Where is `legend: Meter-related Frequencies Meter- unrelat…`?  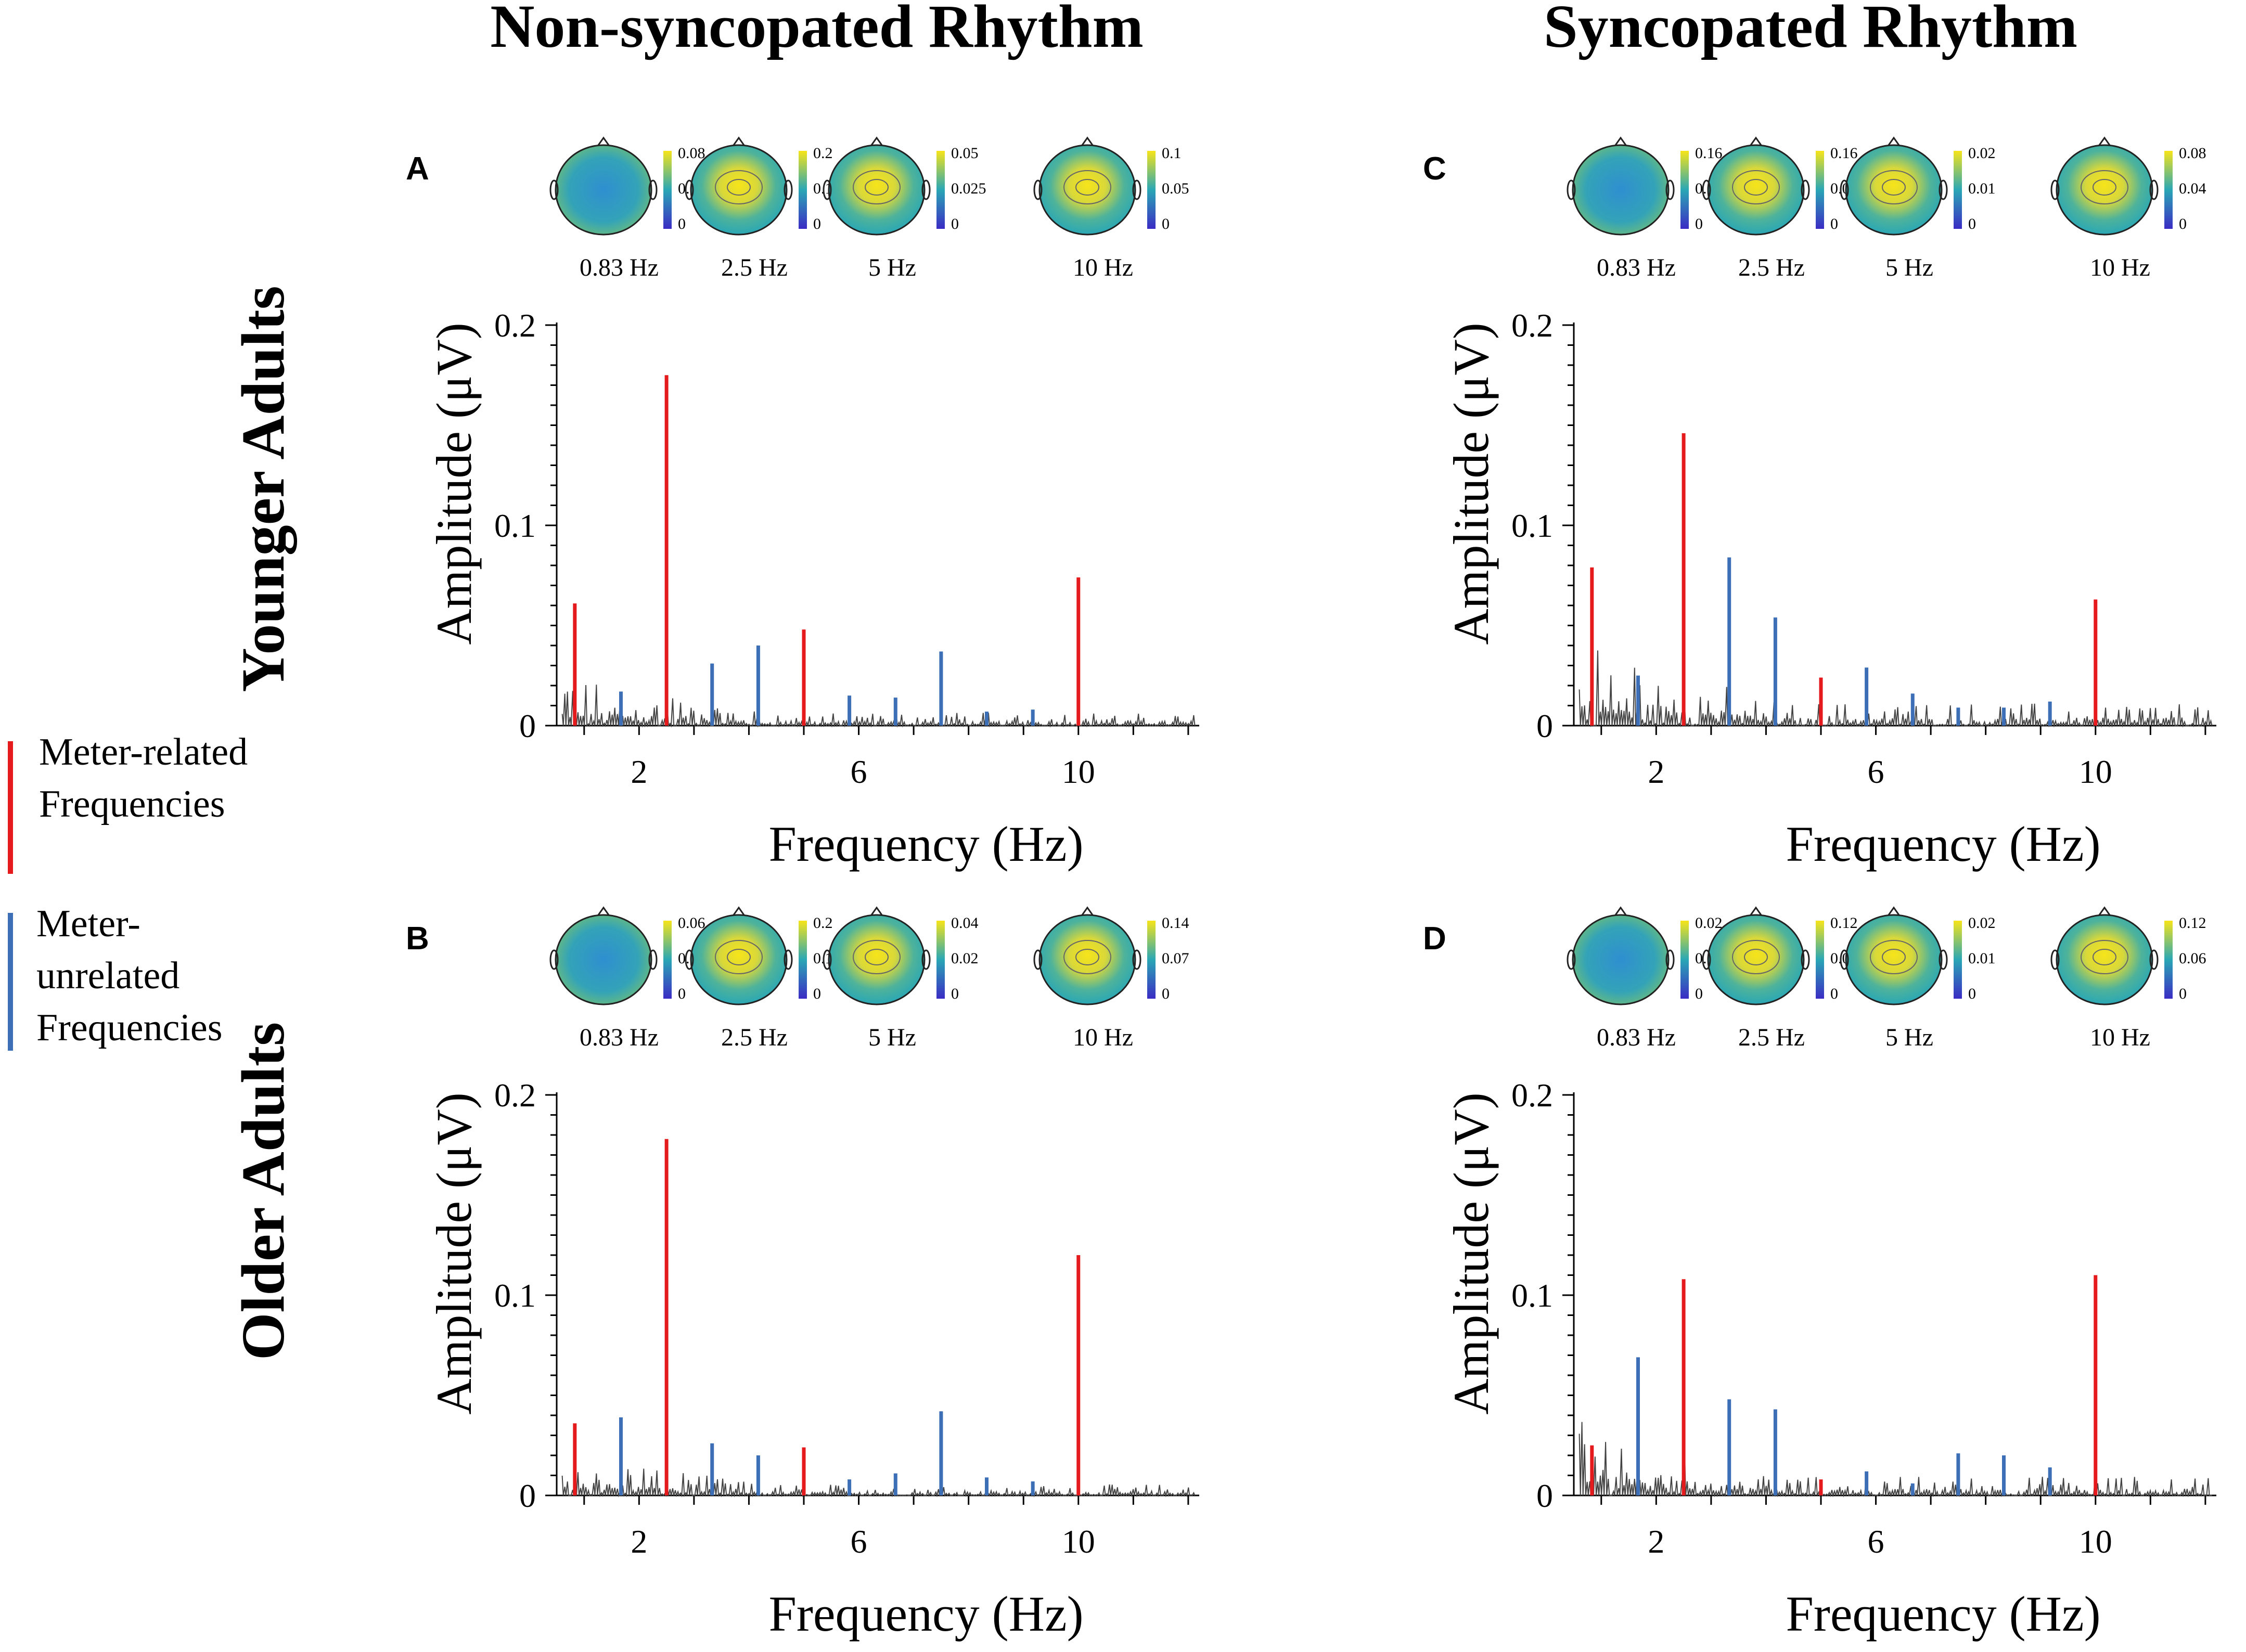 legend: Meter-related Frequencies Meter- unrelat… is located at coordinates (128, 891).